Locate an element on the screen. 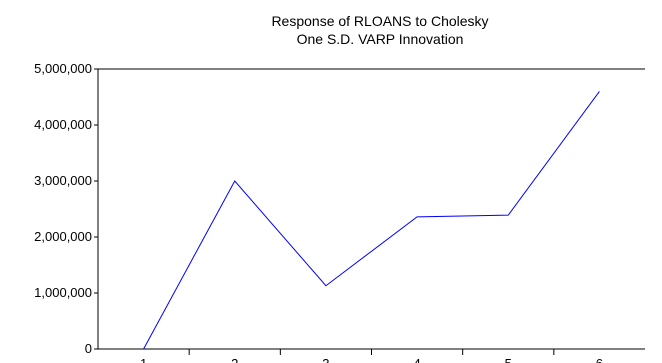 This screenshot has width=662, height=363. x-tick-label: 3 is located at coordinates (325, 359).